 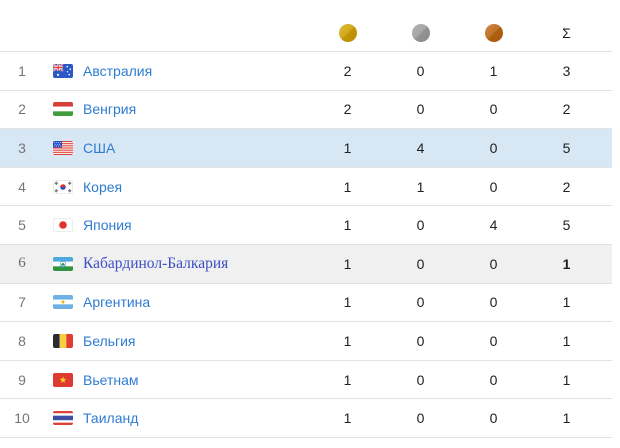 What do you see at coordinates (22, 418) in the screenshot?
I see `rank-cell: 10` at bounding box center [22, 418].